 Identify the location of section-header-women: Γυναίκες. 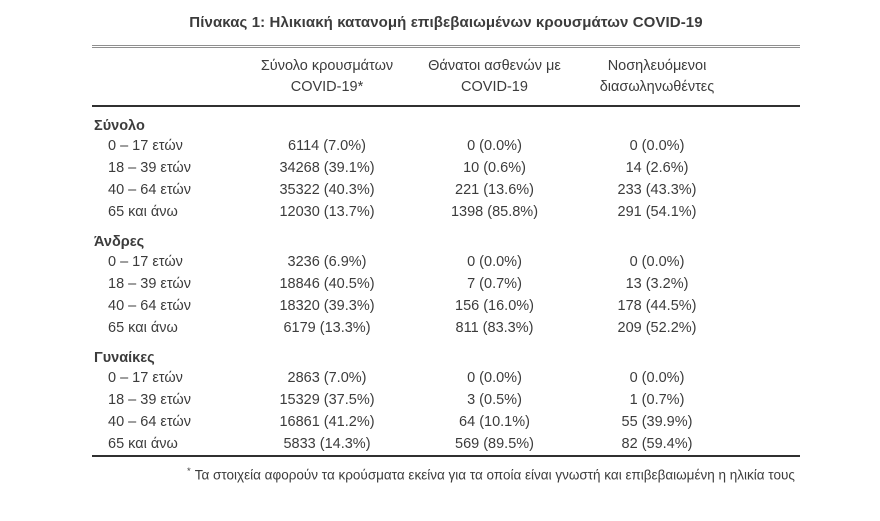
(124, 358).